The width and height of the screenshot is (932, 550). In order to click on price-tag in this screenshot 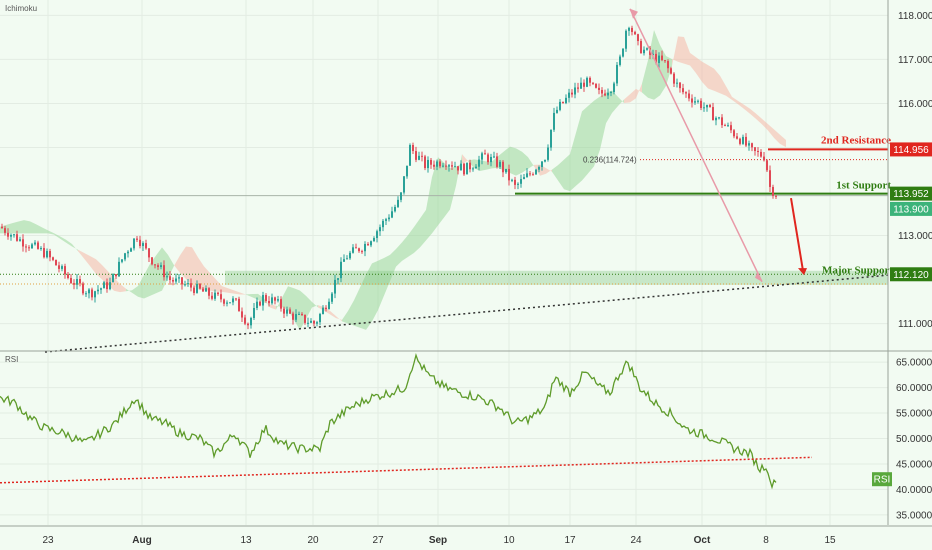, I will do `click(911, 274)`.